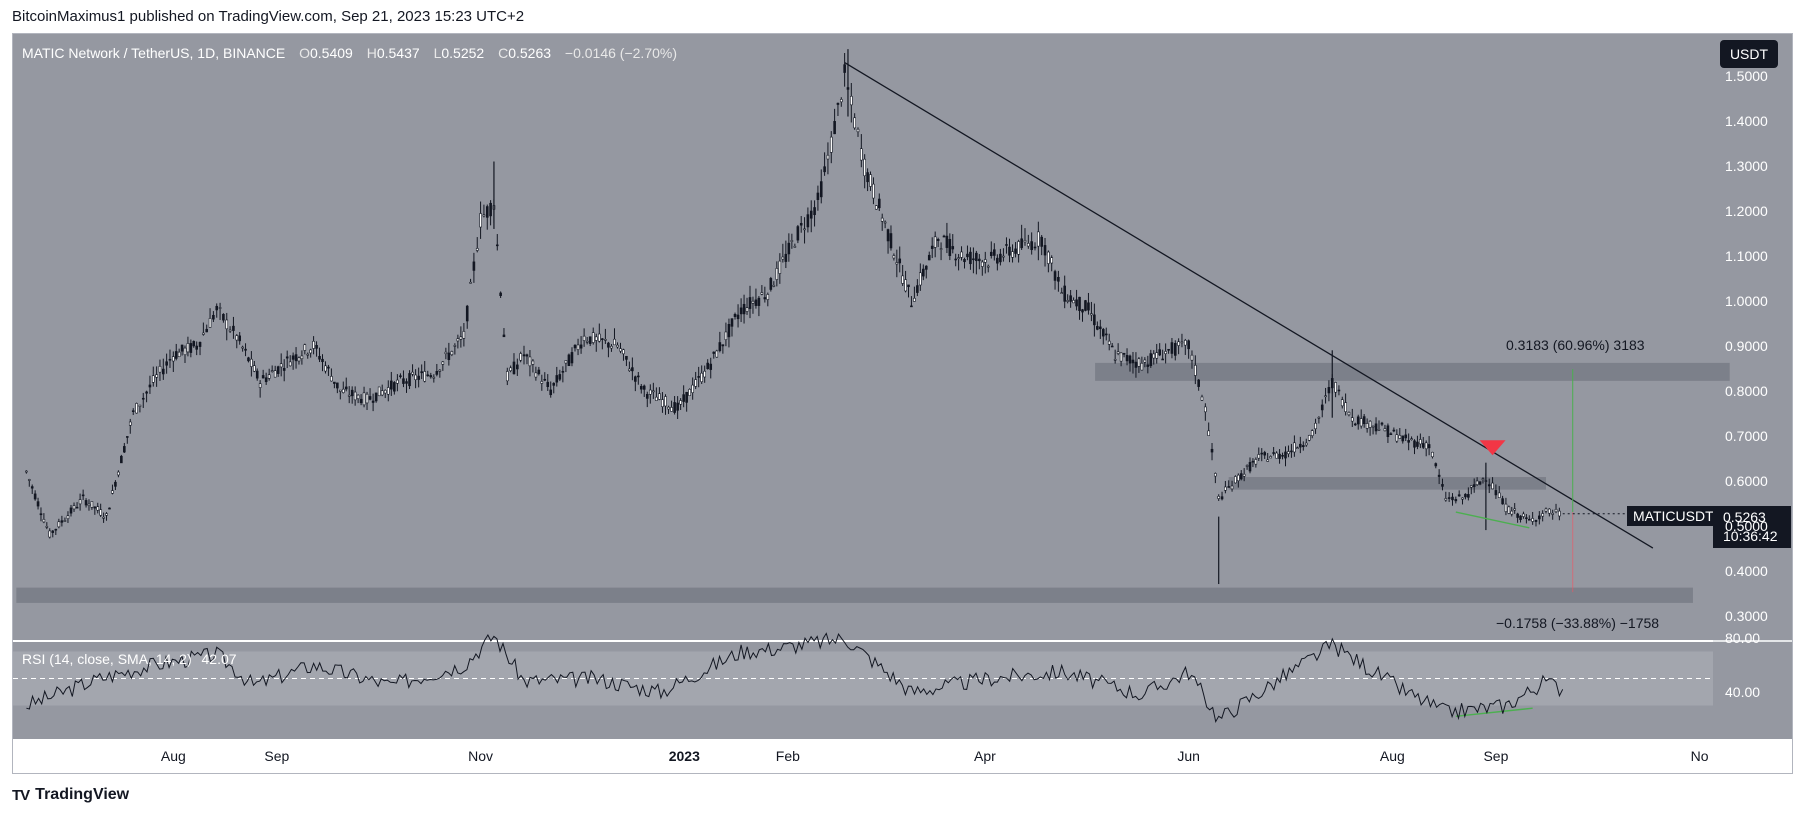  Describe the element at coordinates (1746, 121) in the screenshot. I see `price-tick-label: 1.4000` at that location.